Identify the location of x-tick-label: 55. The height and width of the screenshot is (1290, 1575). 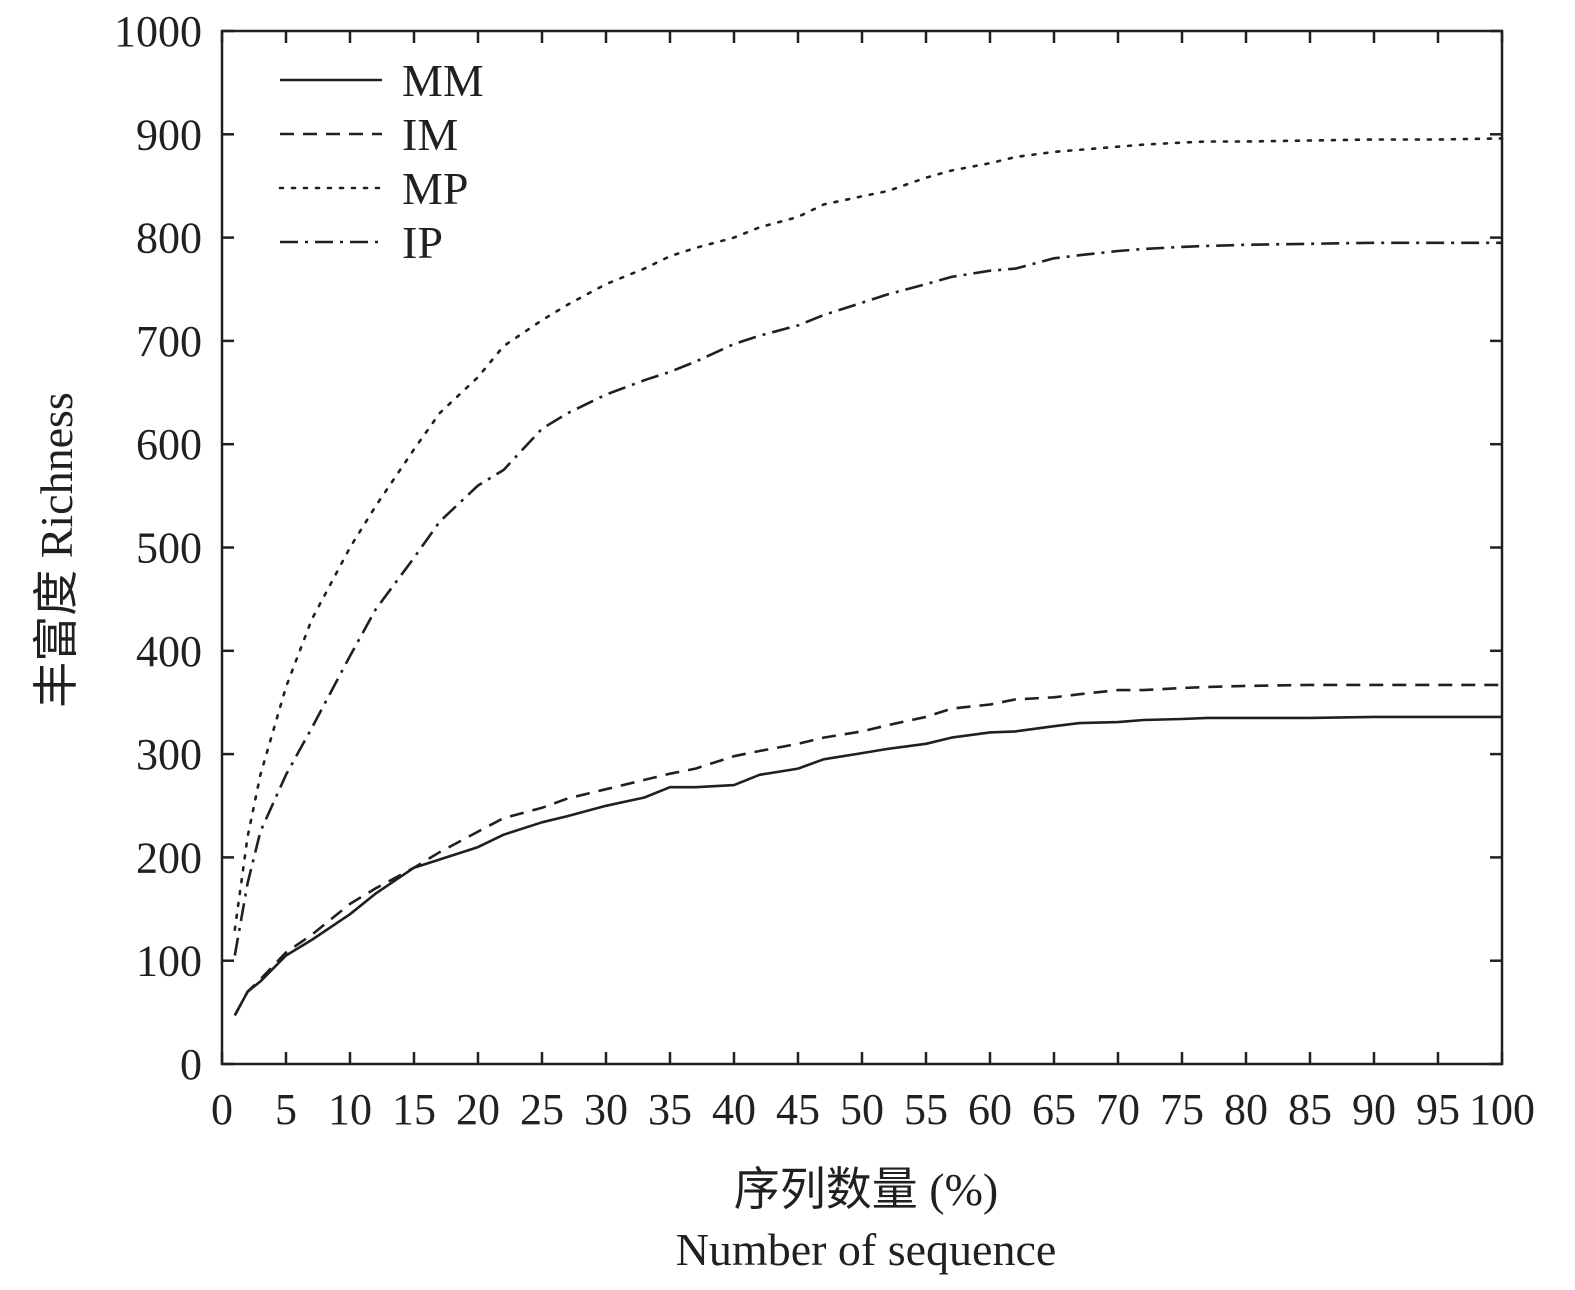
(926, 1109).